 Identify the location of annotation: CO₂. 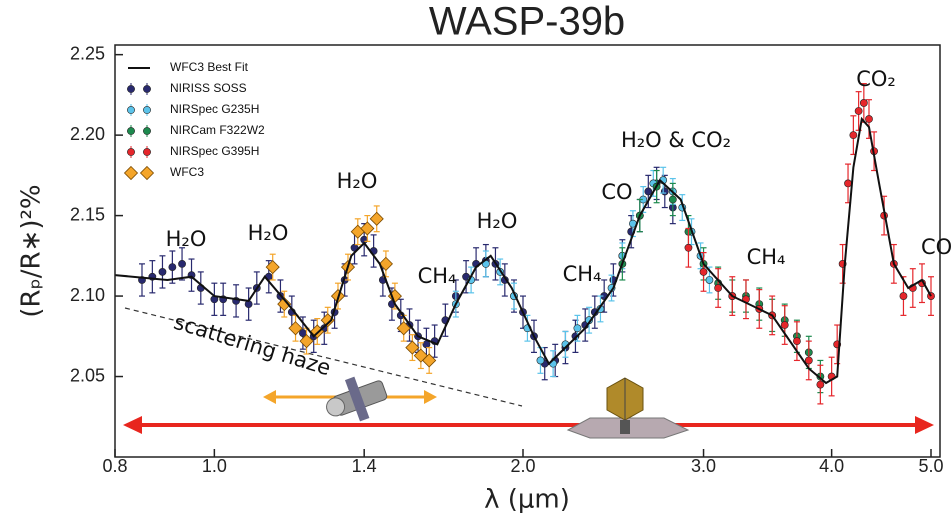
(876, 79).